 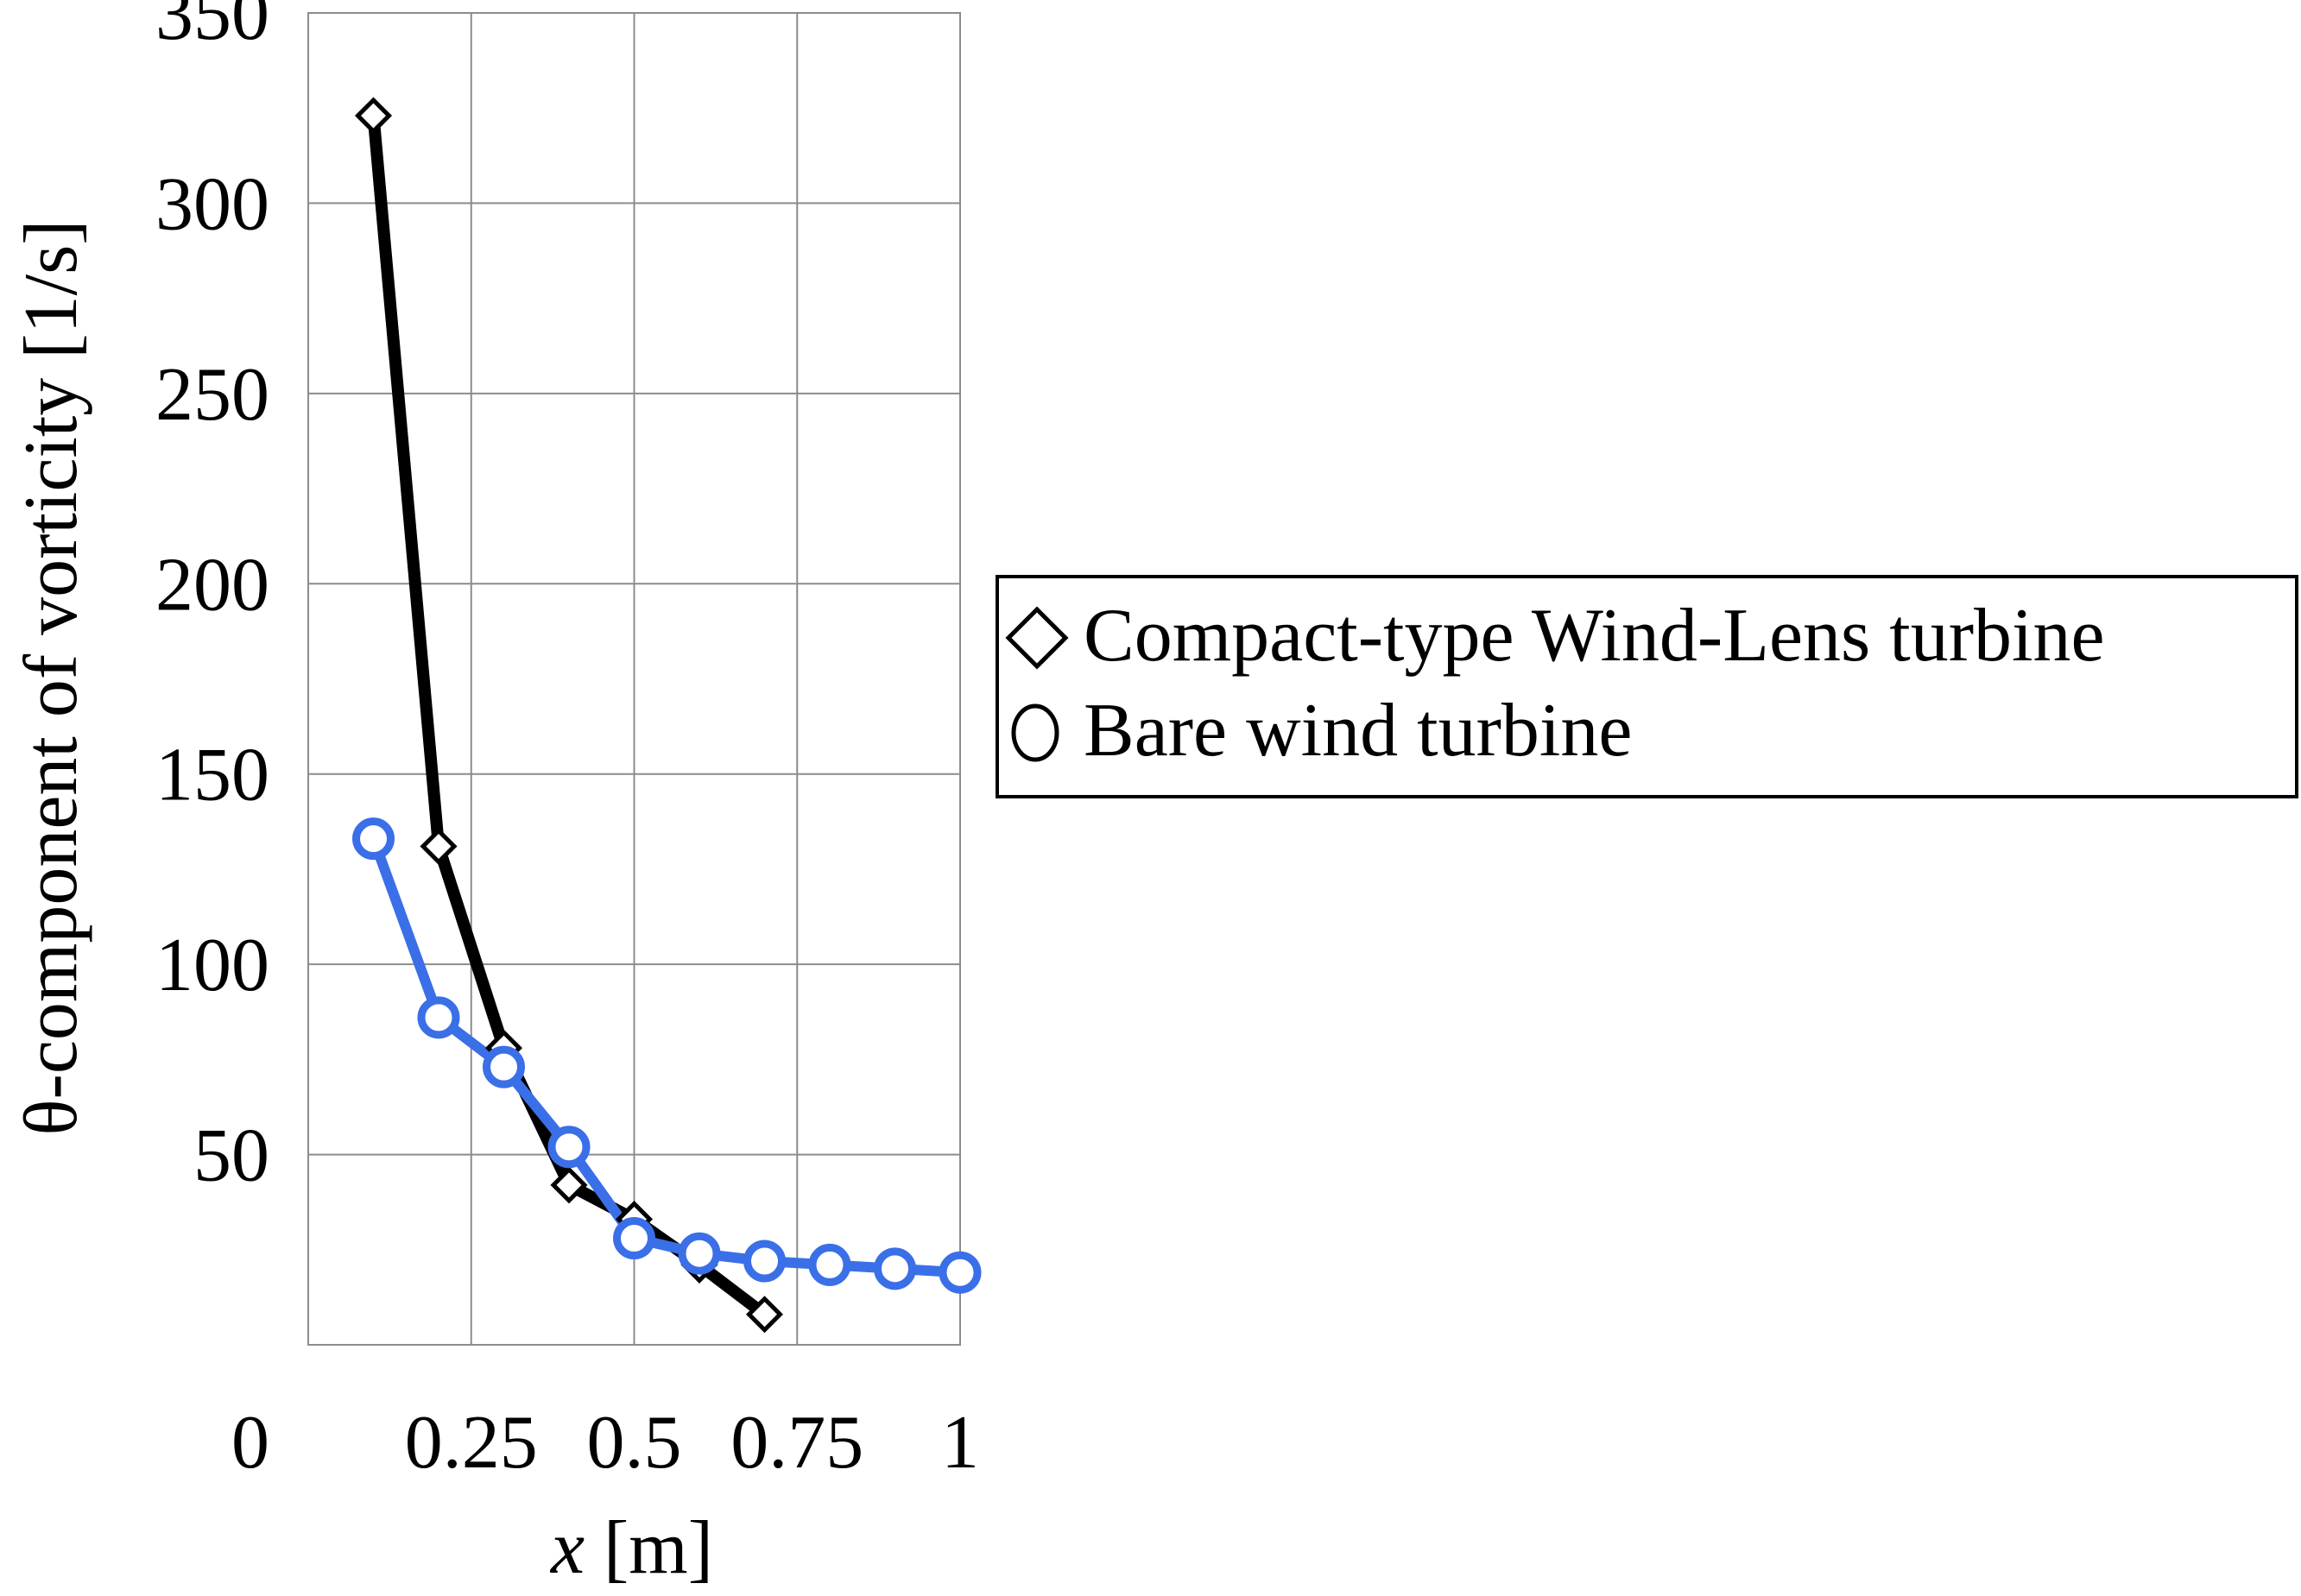 I want to click on y-axis-label: θ-component of vorticity [1/s], so click(x=51, y=677).